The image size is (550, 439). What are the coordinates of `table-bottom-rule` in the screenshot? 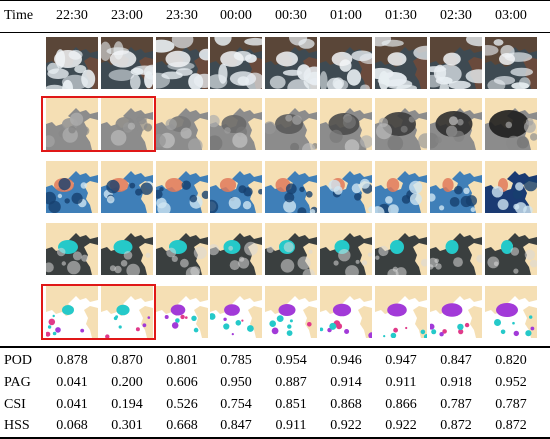 It's located at (275, 438).